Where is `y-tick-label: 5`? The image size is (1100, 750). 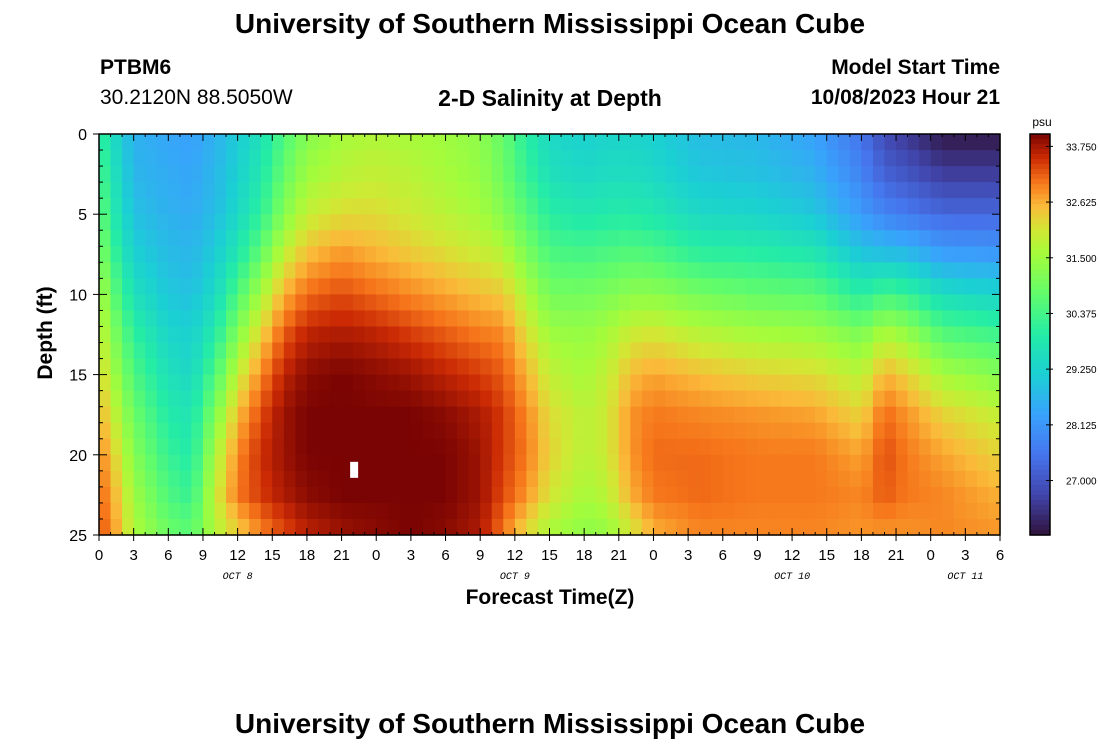
y-tick-label: 5 is located at coordinates (82, 215).